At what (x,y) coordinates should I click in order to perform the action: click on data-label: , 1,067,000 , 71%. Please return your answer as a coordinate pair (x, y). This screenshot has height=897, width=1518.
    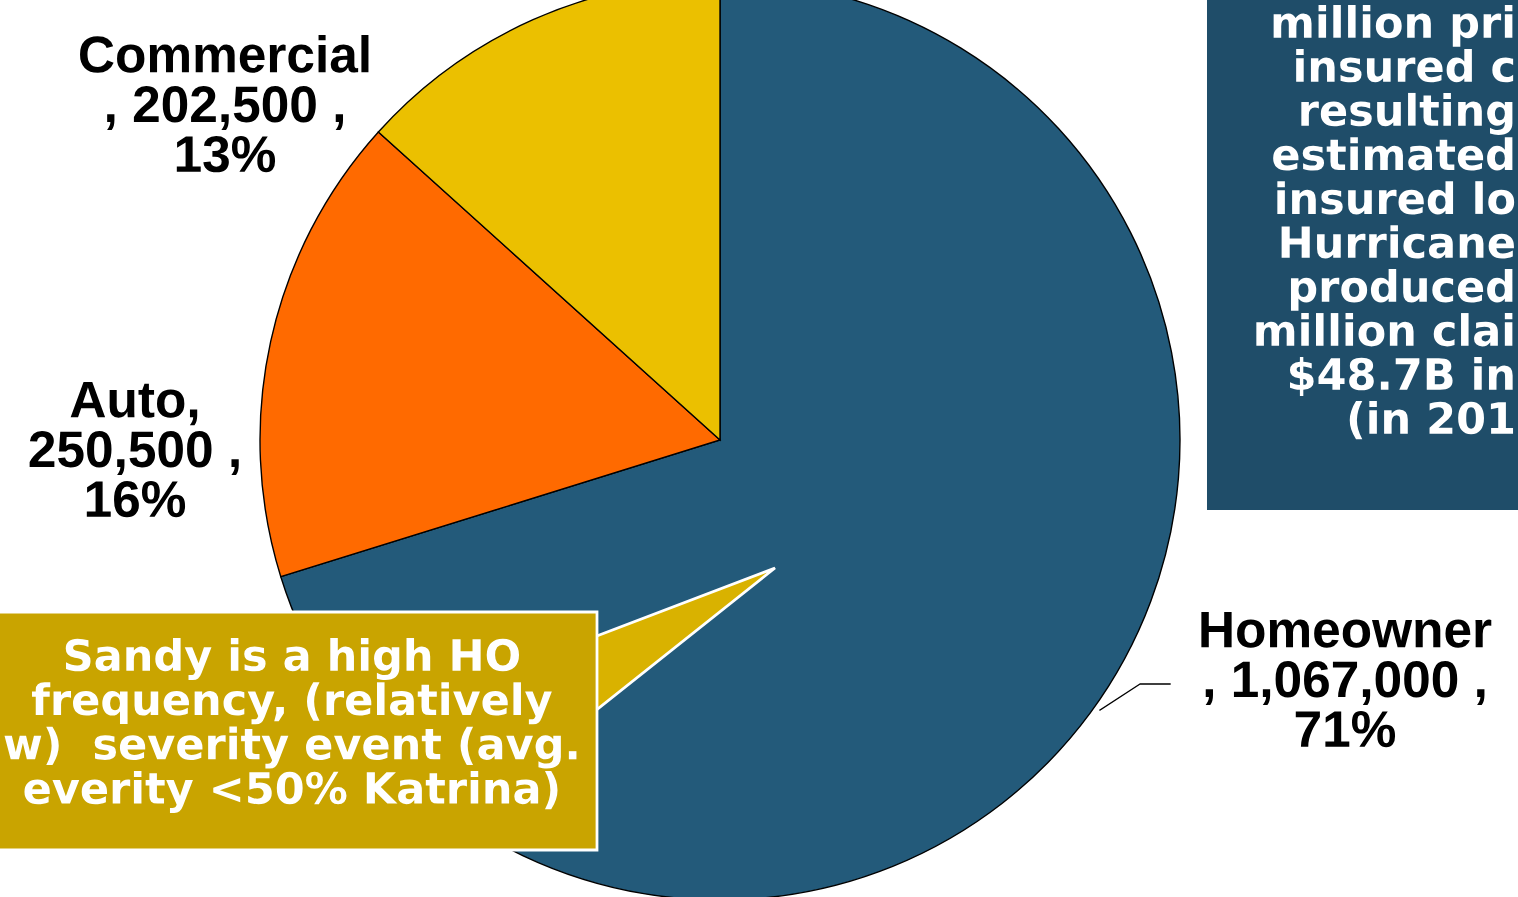
    Looking at the image, I should click on (1345, 704).